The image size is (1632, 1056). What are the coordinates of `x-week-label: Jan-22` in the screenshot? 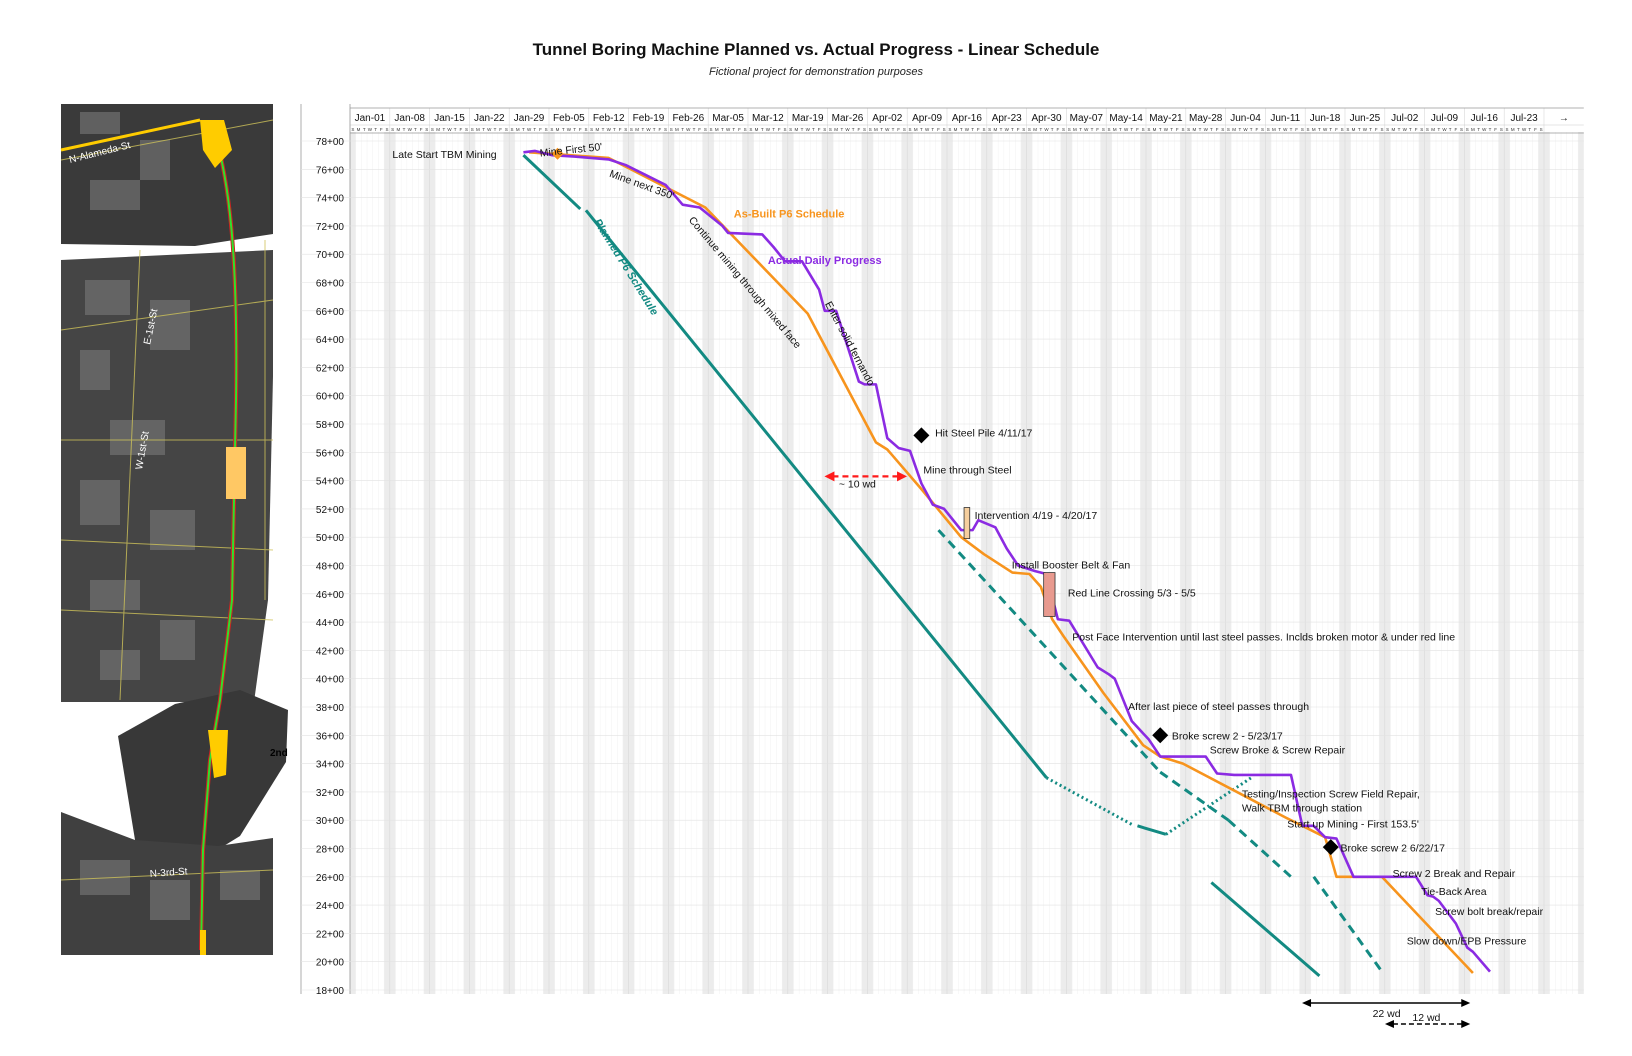 It's located at (489, 118).